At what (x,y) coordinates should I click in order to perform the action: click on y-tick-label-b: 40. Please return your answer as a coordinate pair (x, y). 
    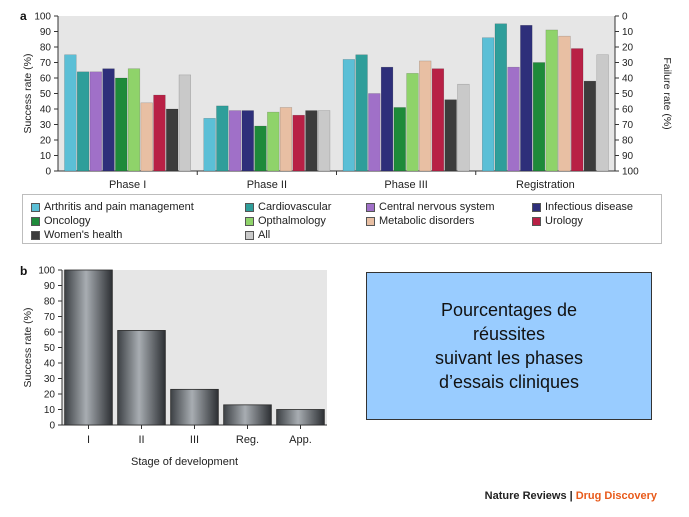
    Looking at the image, I should click on (50, 364).